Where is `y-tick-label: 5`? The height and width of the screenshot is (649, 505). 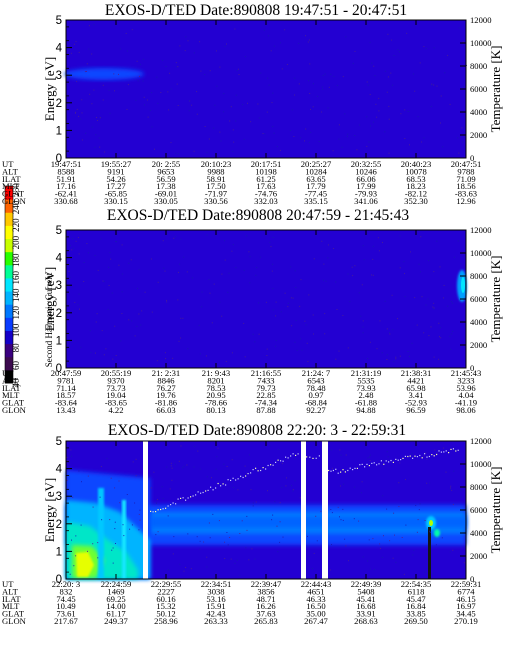
y-tick-label: 5 is located at coordinates (59, 442).